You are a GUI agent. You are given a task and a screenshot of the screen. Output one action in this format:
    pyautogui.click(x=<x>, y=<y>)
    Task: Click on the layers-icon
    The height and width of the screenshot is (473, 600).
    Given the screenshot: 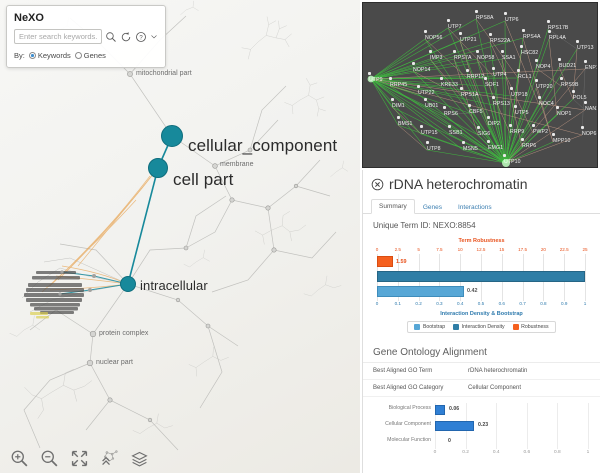 What is the action you would take?
    pyautogui.click(x=139, y=458)
    